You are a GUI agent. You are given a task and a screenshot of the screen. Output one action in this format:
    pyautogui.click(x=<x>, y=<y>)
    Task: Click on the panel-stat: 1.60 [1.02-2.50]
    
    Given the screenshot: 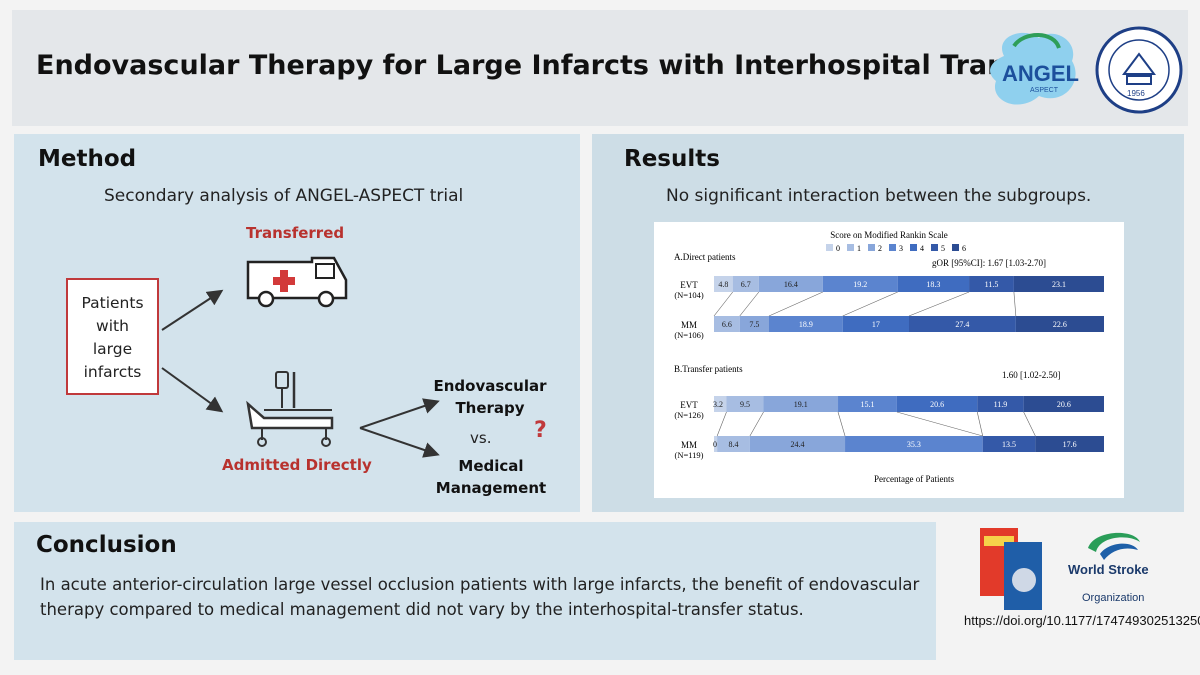 What is the action you would take?
    pyautogui.click(x=1031, y=375)
    